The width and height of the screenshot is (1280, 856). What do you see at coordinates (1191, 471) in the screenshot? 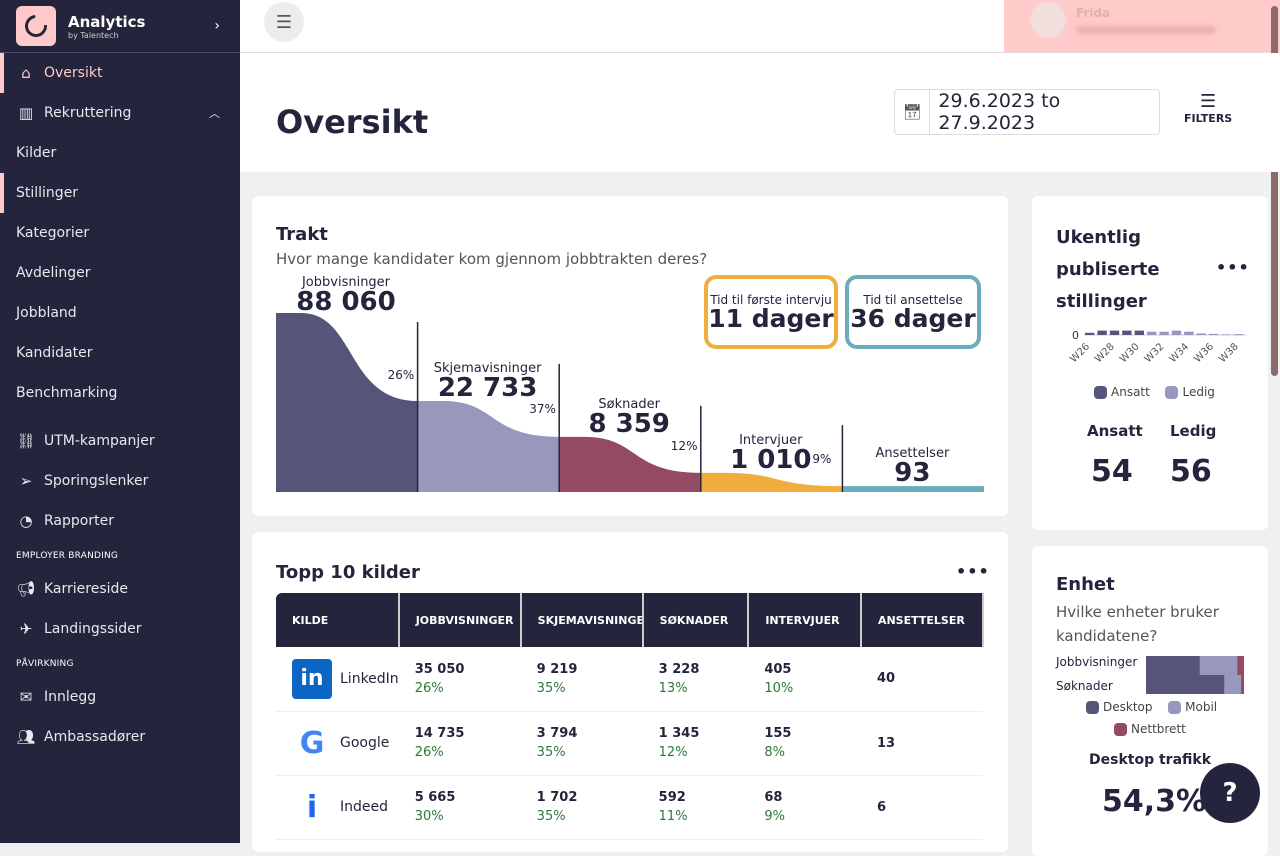
I see `stat-value-ledig: 56` at bounding box center [1191, 471].